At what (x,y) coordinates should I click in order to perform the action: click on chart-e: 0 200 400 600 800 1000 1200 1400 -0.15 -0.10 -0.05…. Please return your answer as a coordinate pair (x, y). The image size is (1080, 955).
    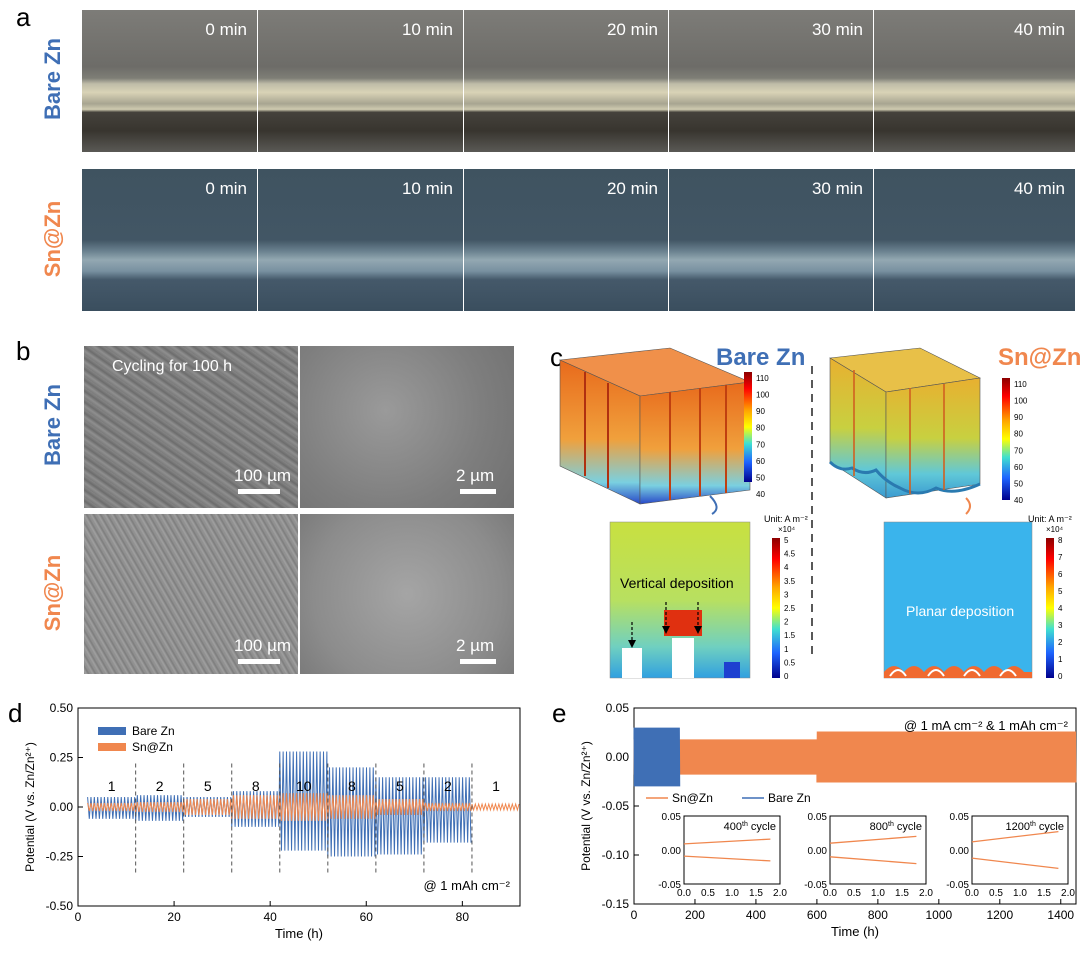
    Looking at the image, I should click on (828, 820).